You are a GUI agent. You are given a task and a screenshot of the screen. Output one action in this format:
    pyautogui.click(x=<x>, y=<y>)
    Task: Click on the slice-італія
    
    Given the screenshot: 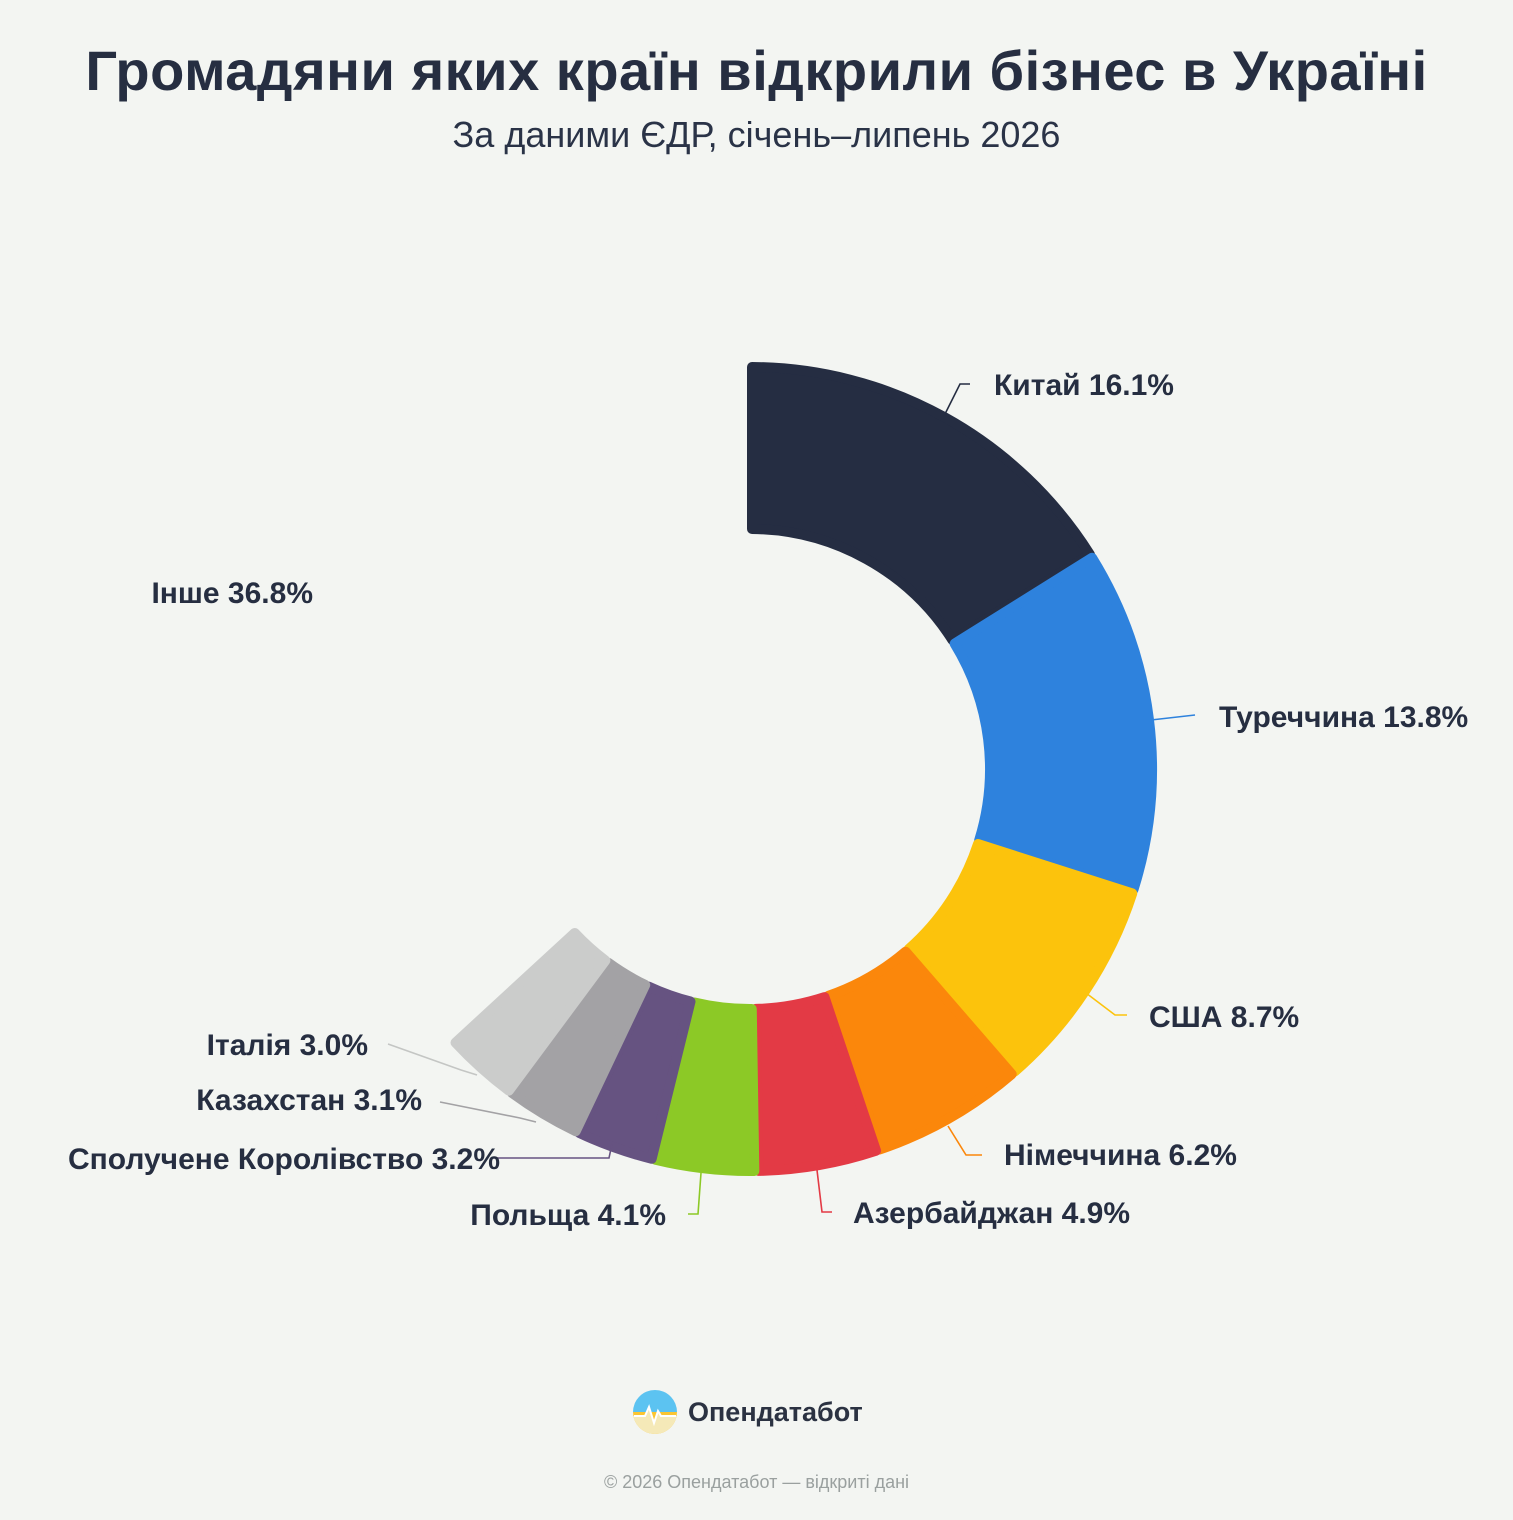 What is the action you would take?
    pyautogui.click(x=530, y=1011)
    